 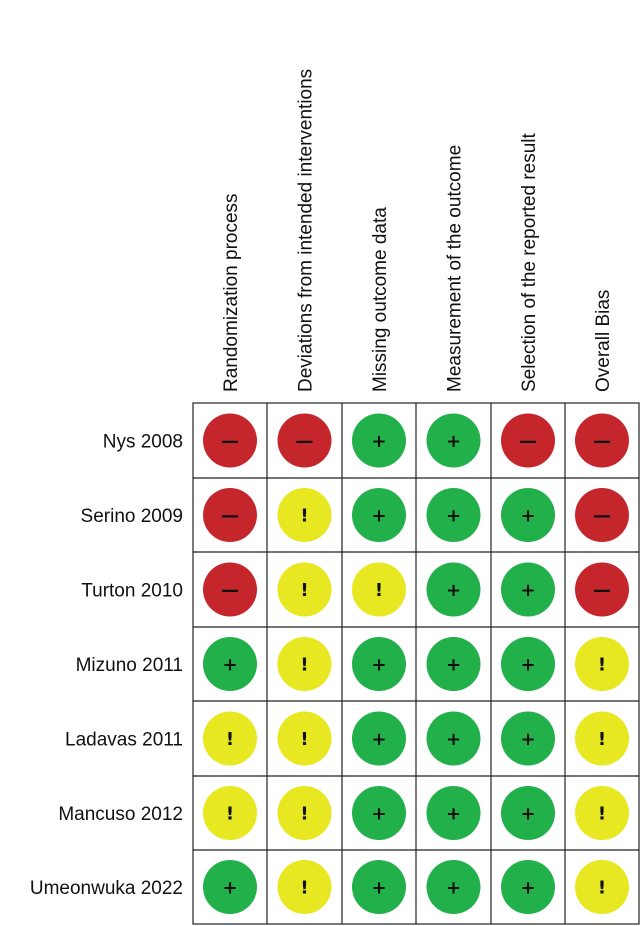 I want to click on rating-cell-ladavas-2011-measurement-of-the-outcome: +, so click(x=453, y=738).